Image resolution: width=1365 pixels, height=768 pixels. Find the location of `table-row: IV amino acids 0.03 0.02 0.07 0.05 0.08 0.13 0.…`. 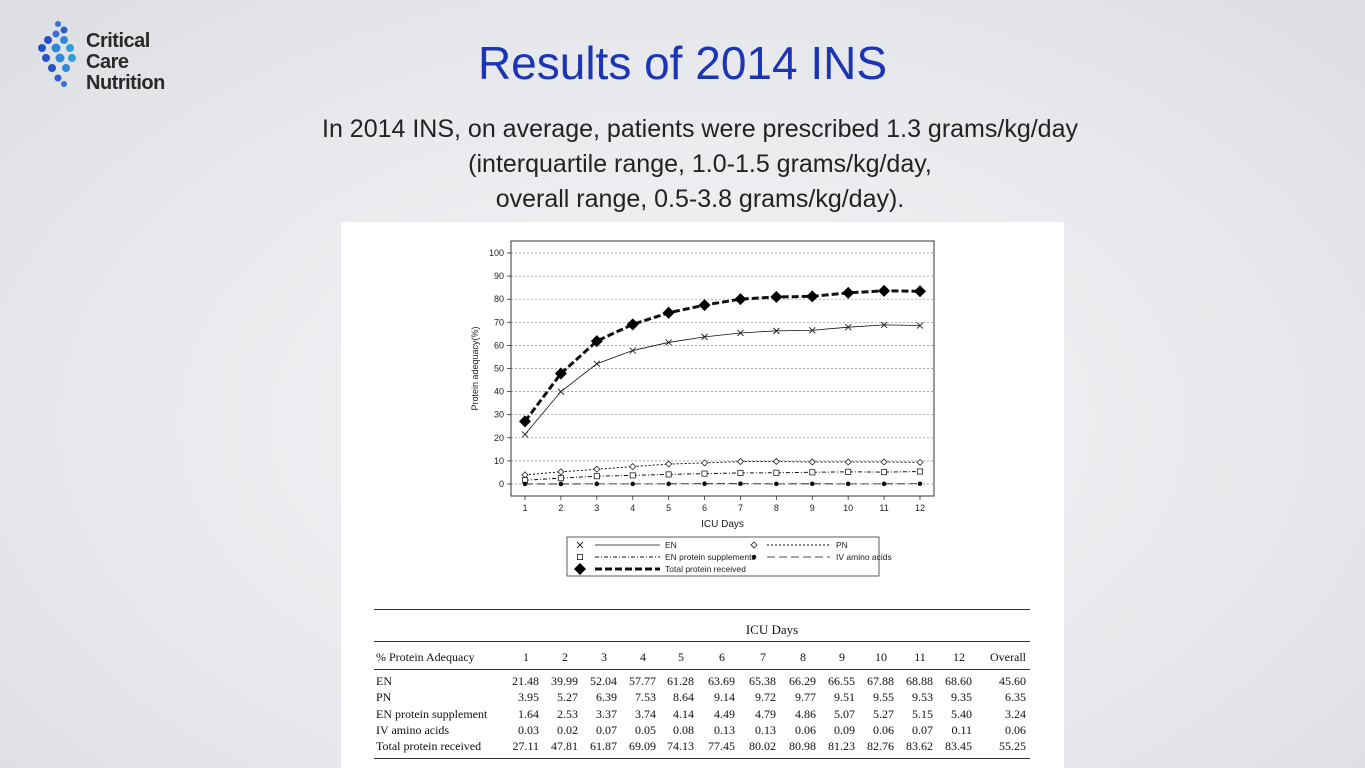

table-row: IV amino acids 0.03 0.02 0.07 0.05 0.08 0.13 0.… is located at coordinates (702, 731).